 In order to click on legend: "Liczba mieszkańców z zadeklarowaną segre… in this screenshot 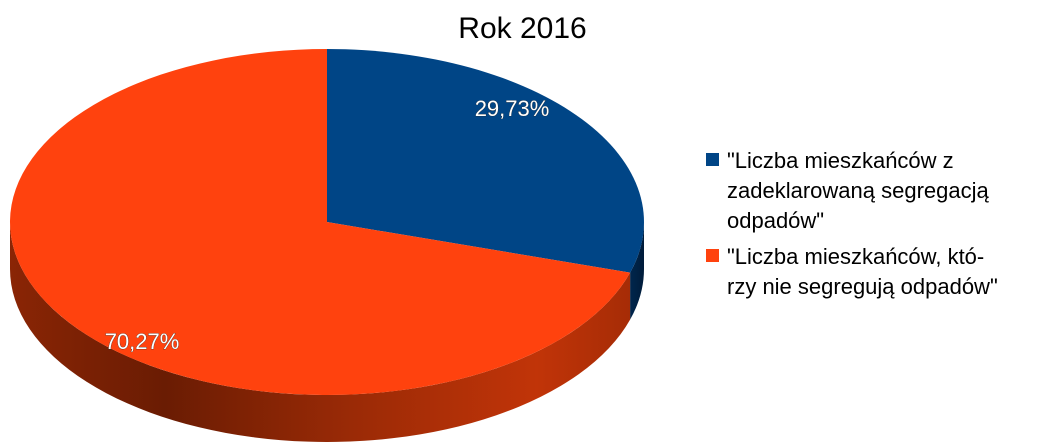, I will do `click(873, 227)`.